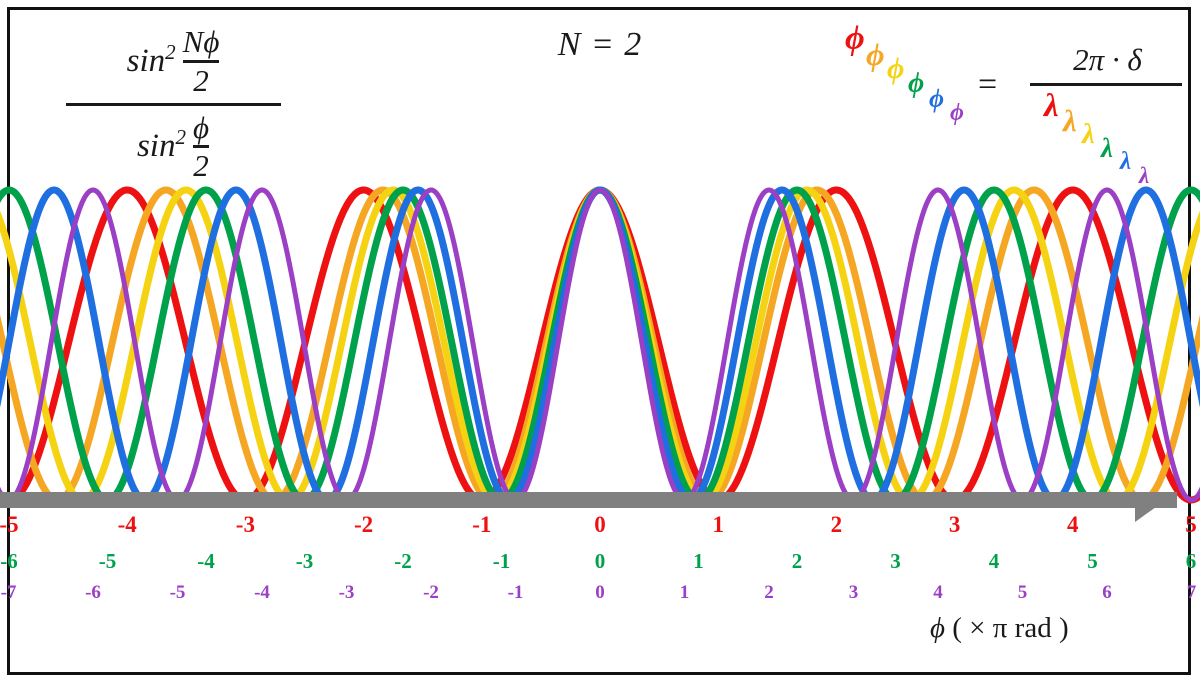 The image size is (1200, 684). What do you see at coordinates (8, 592) in the screenshot?
I see `tick-label: -7` at bounding box center [8, 592].